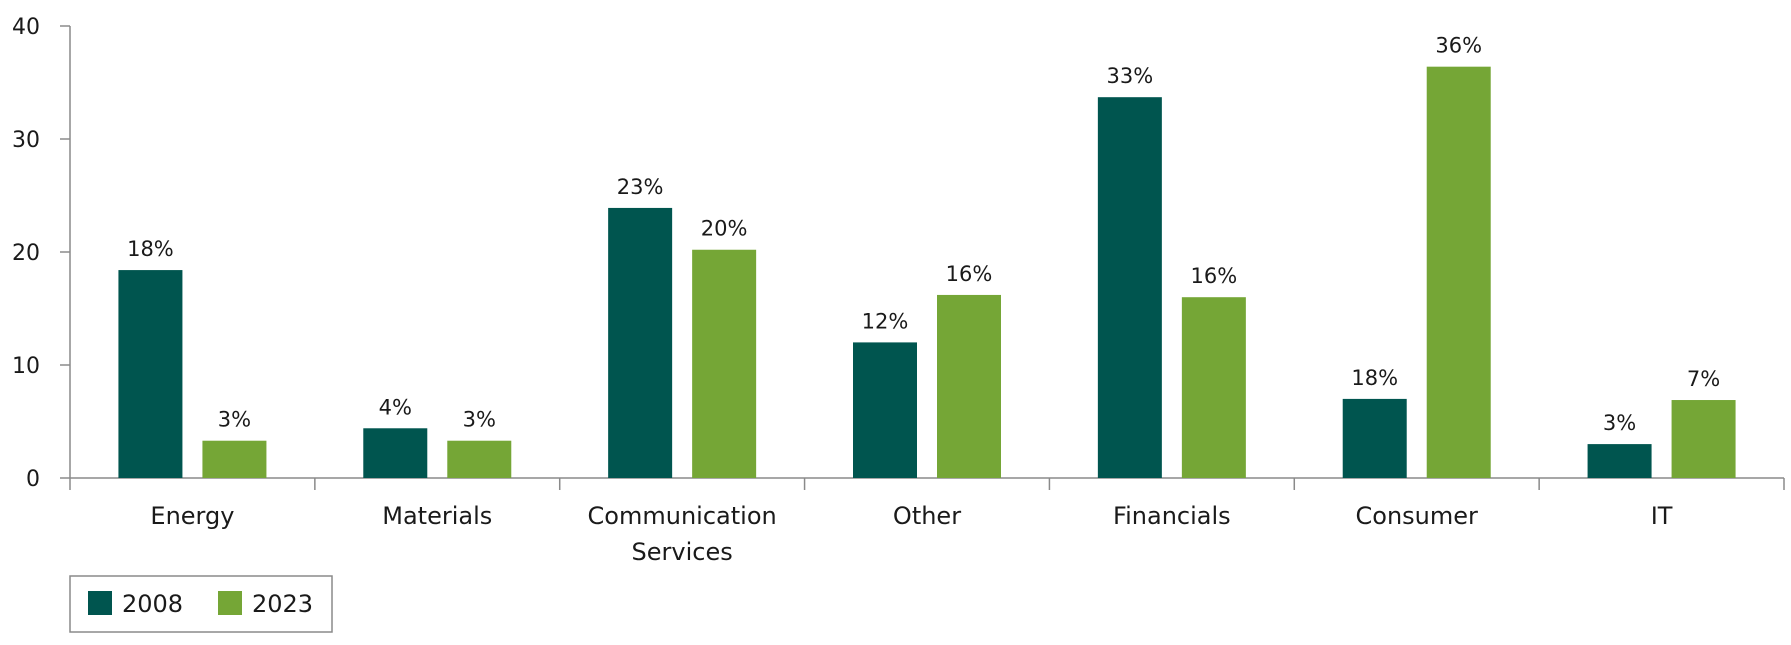 This screenshot has width=1791, height=645. Describe the element at coordinates (640, 342) in the screenshot. I see `bar-2008-communication-services` at that location.